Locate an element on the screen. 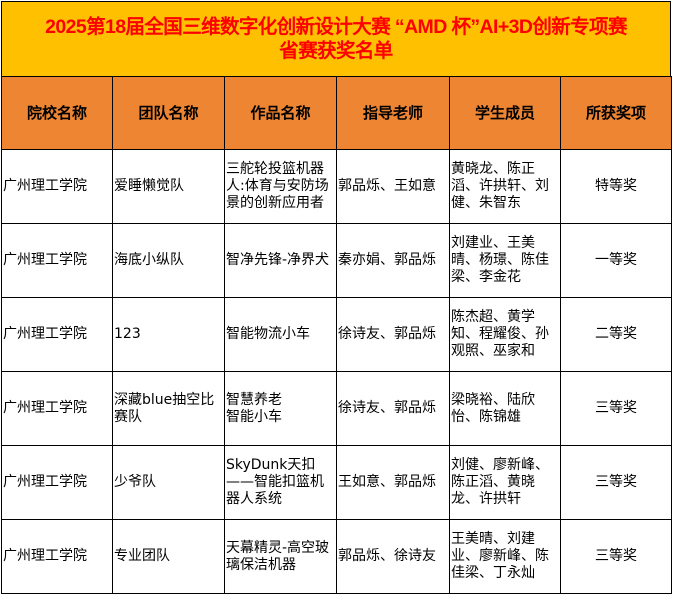 The width and height of the screenshot is (674, 603). header-school: 院校名称 is located at coordinates (57, 113).